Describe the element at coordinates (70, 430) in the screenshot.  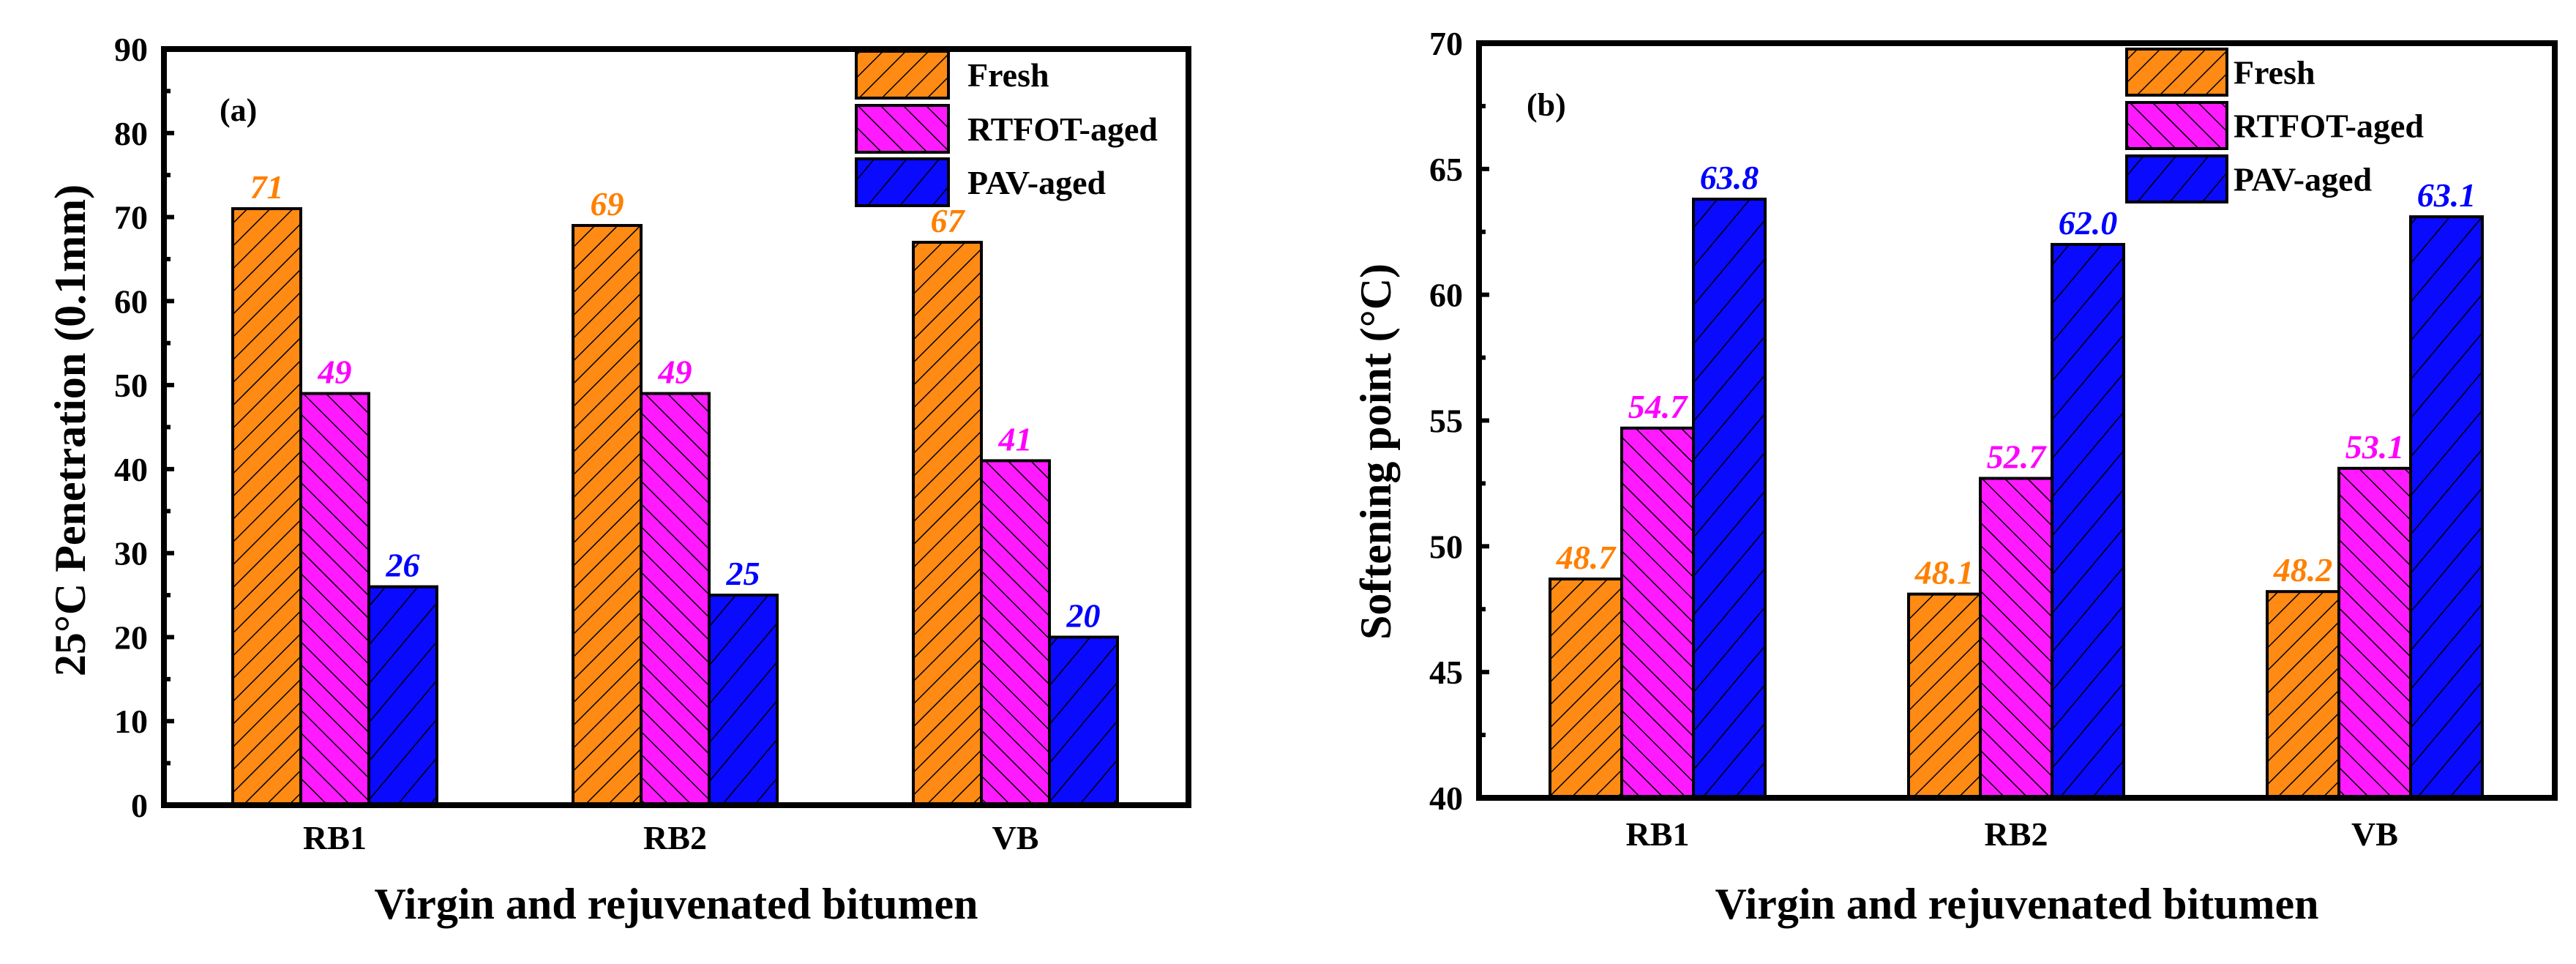
I see `y-axis-title: 25°C Penetration (0.1mm)` at that location.